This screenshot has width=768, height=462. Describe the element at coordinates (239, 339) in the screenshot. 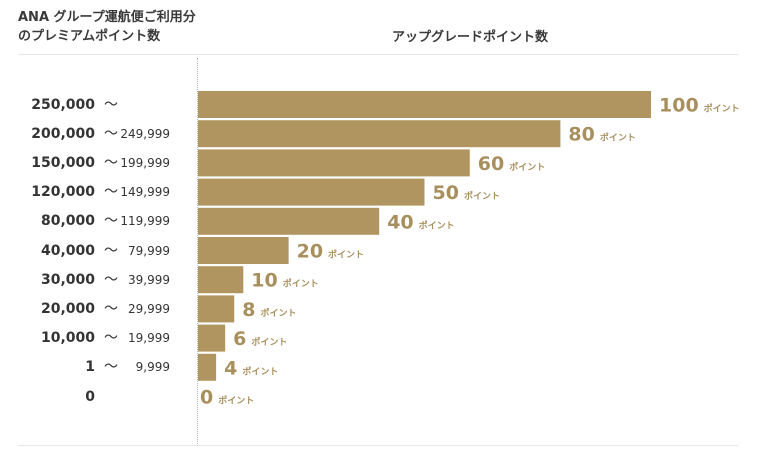

I see `value-number: 6` at that location.